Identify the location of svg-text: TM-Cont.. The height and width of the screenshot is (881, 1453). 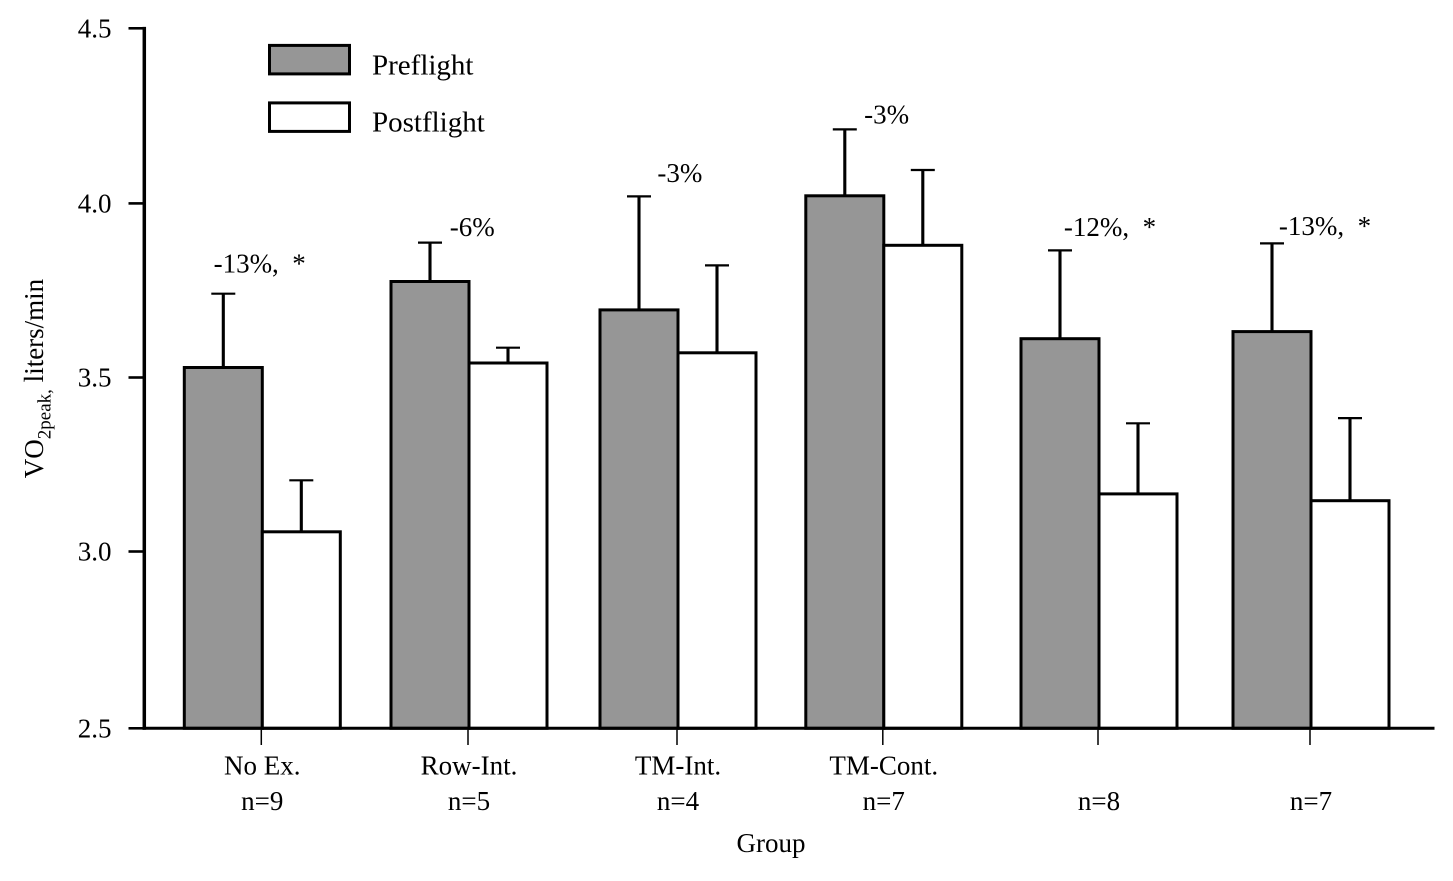
(883, 765).